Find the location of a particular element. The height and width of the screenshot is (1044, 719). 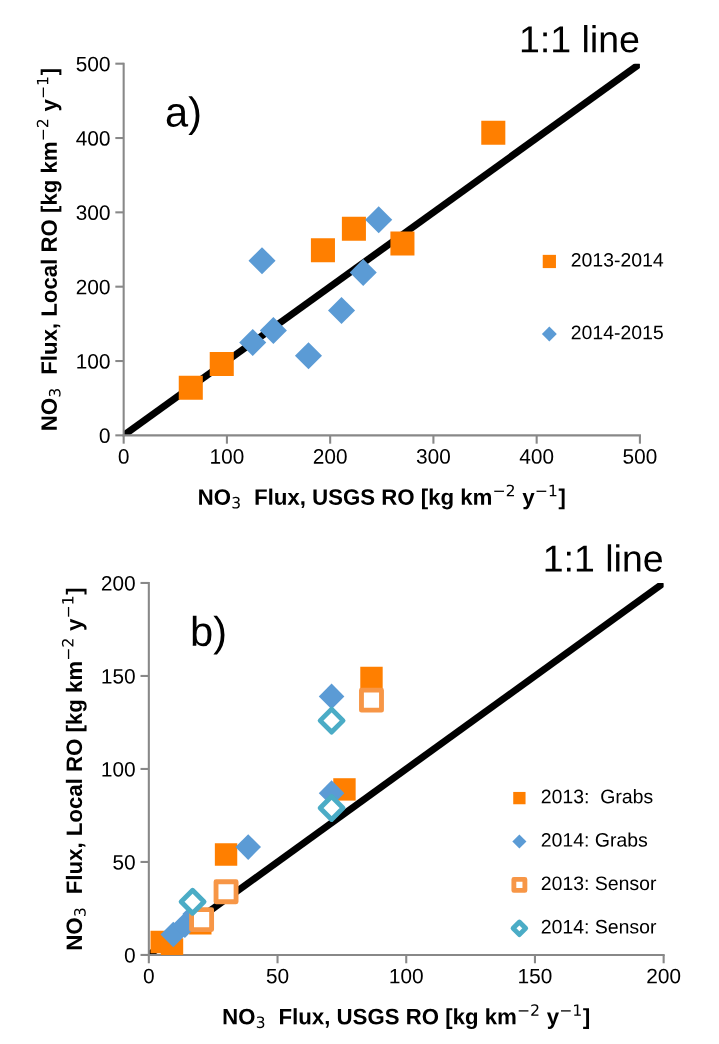

legend-label: 2014: Grabs is located at coordinates (594, 839).